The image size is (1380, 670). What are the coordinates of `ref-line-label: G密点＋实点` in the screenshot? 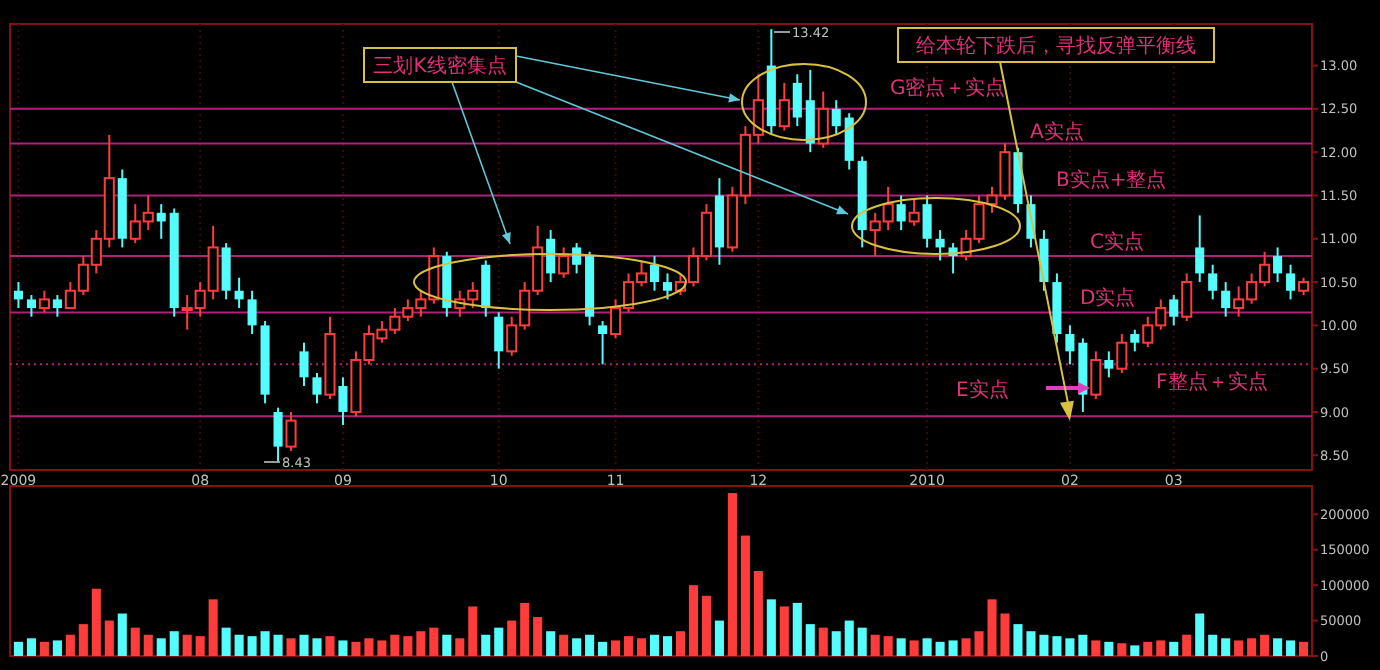 It's located at (948, 88).